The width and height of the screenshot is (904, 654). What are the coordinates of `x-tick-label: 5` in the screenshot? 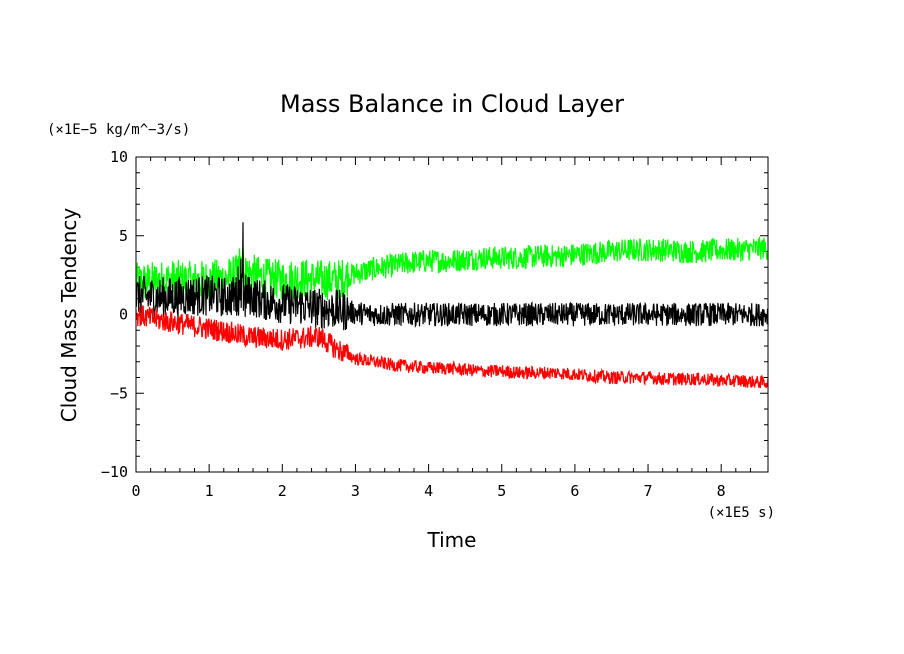 It's located at (501, 491).